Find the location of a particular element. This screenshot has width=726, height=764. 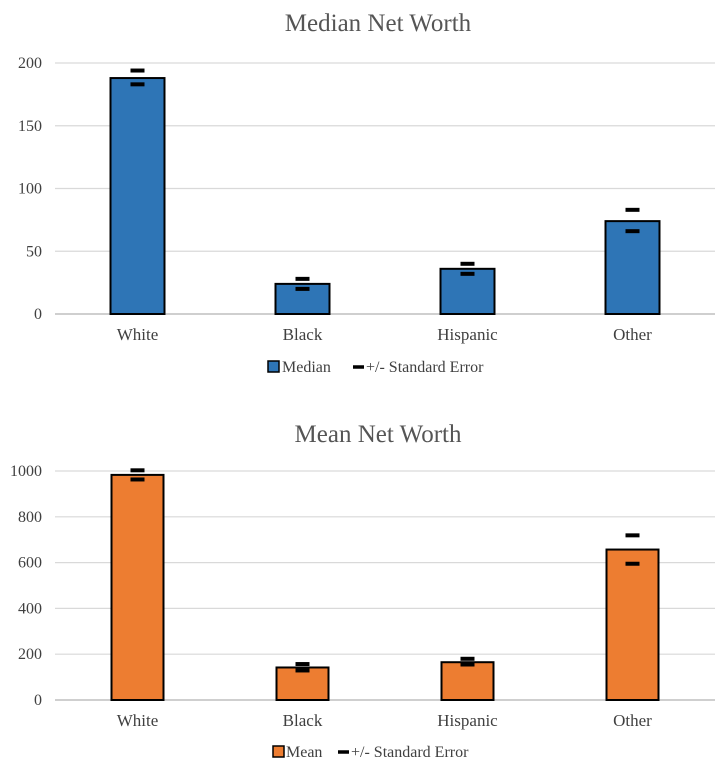

y-tick-label: 600 is located at coordinates (30, 563).